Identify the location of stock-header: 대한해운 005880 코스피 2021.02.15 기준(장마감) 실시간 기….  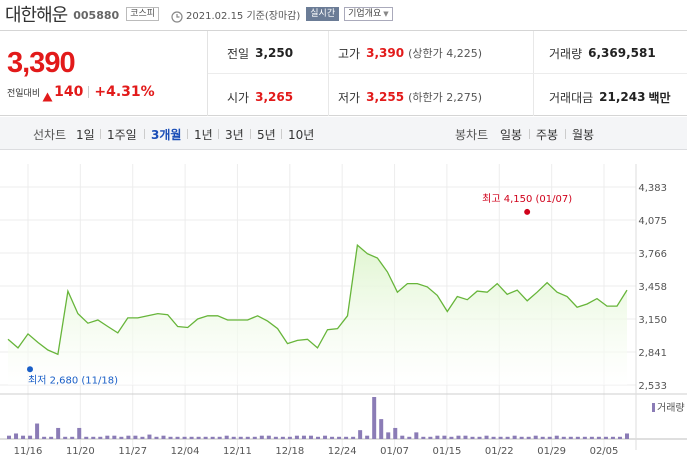
(343, 14).